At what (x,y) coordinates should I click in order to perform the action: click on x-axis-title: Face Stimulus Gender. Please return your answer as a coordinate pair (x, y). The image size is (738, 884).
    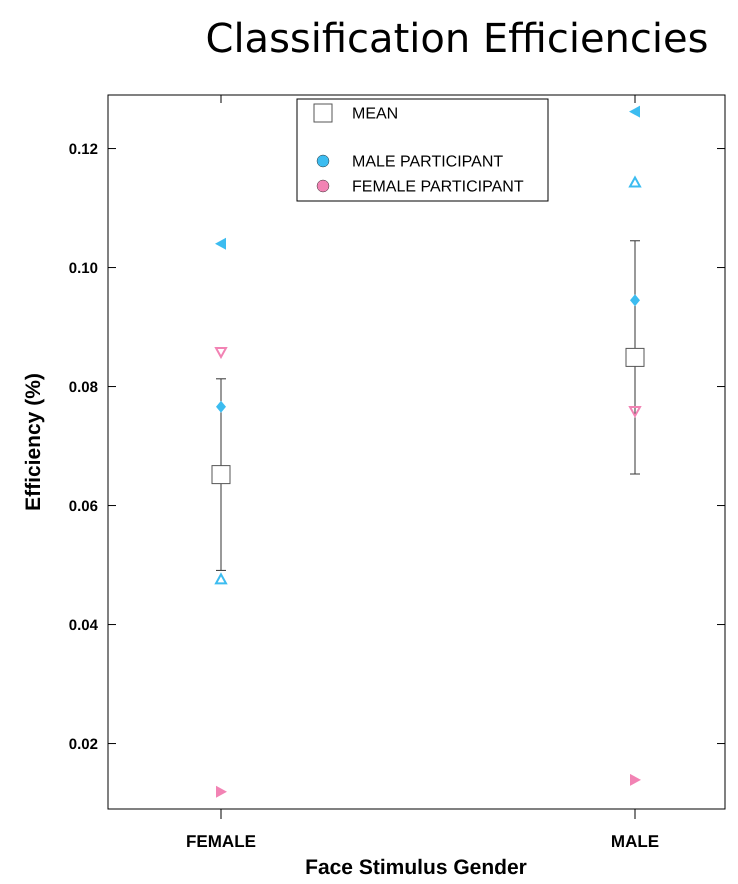
    Looking at the image, I should click on (416, 867).